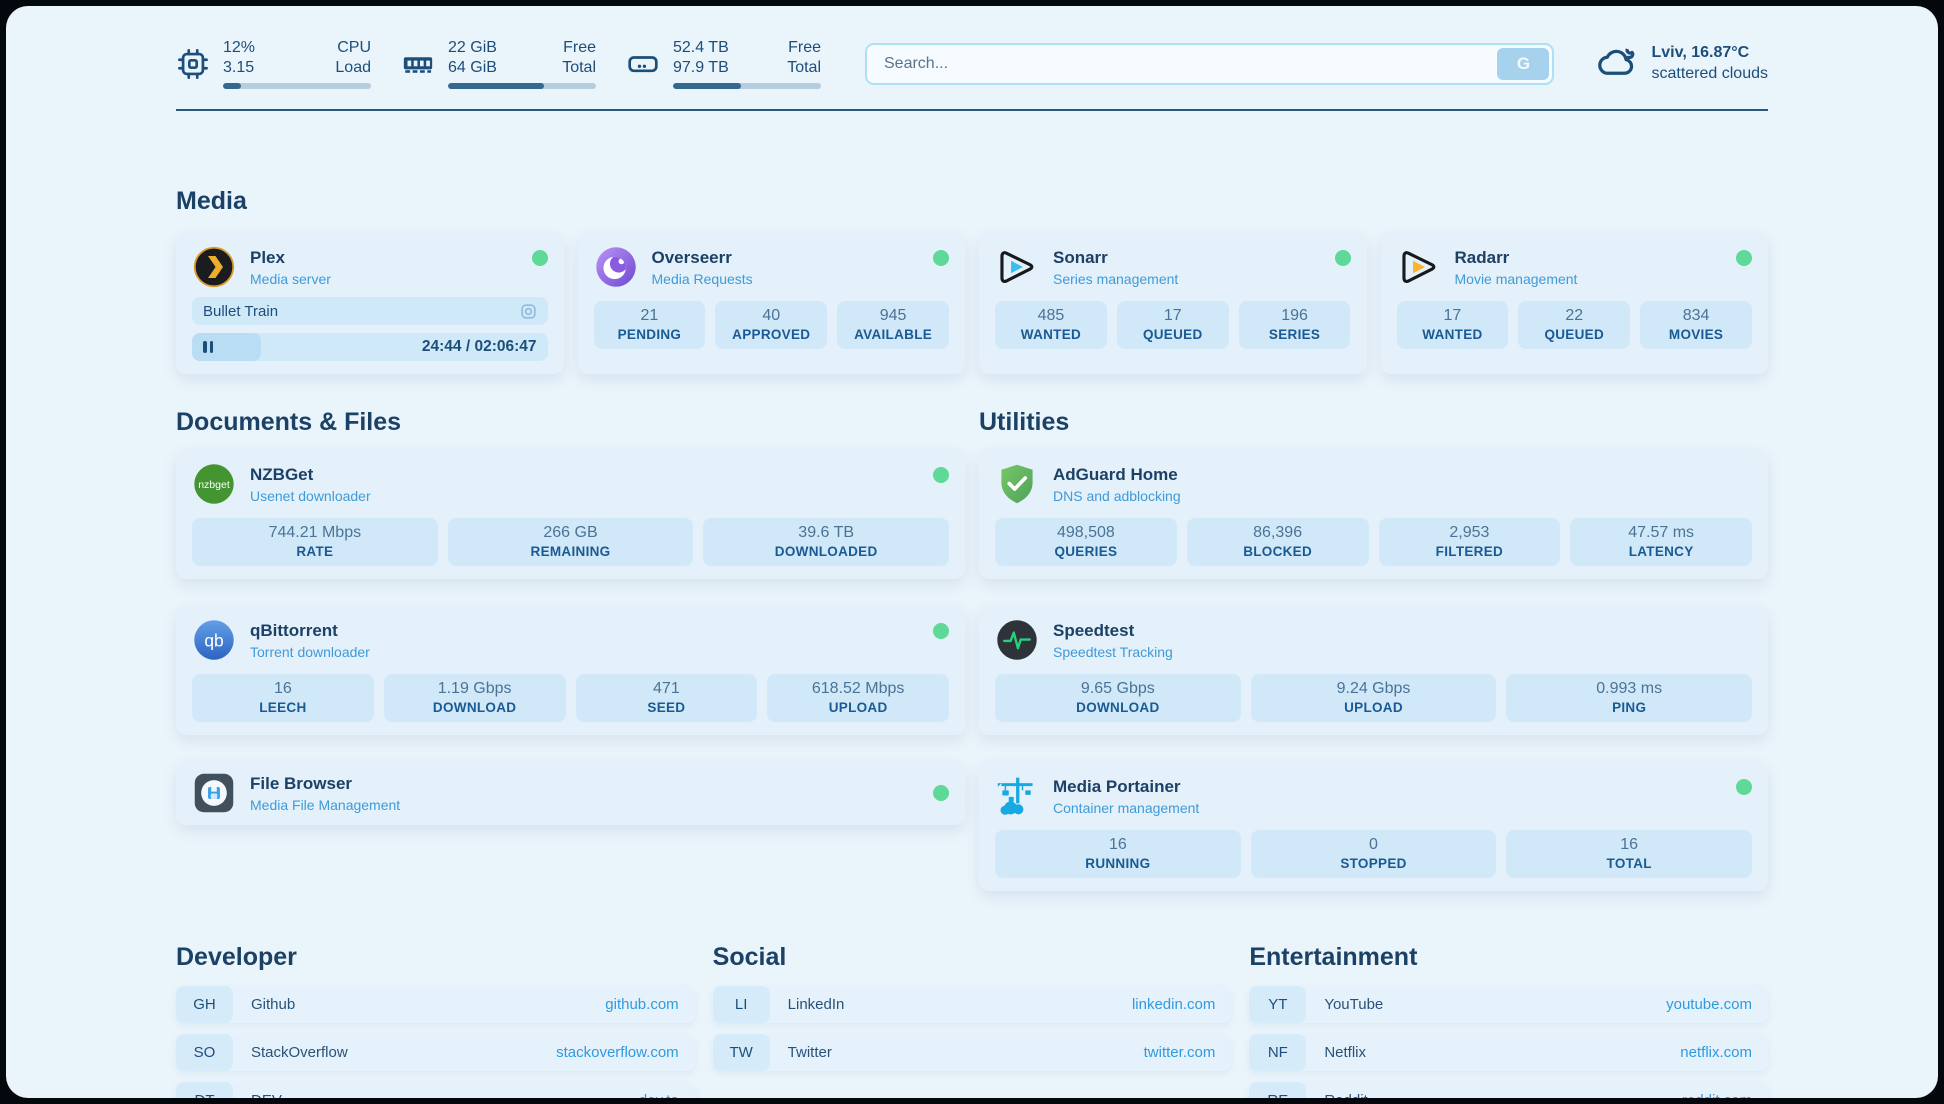 The image size is (1944, 1104). Describe the element at coordinates (290, 278) in the screenshot. I see `service-subtitle: Media server` at that location.